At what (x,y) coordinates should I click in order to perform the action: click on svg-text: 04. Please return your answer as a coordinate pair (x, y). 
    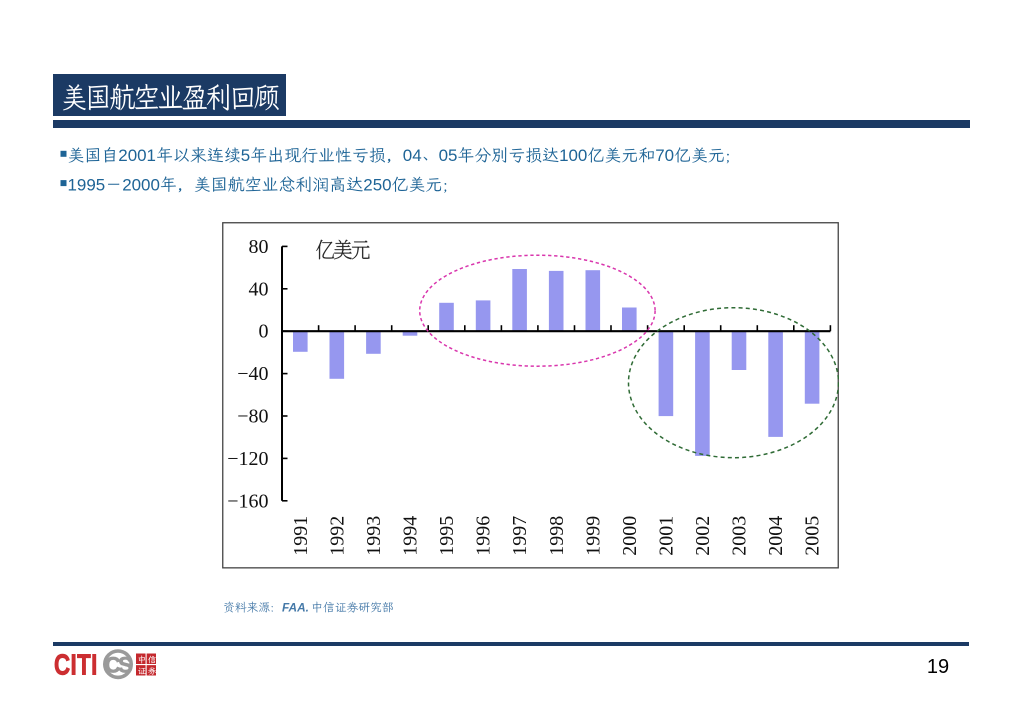
    Looking at the image, I should click on (412, 155).